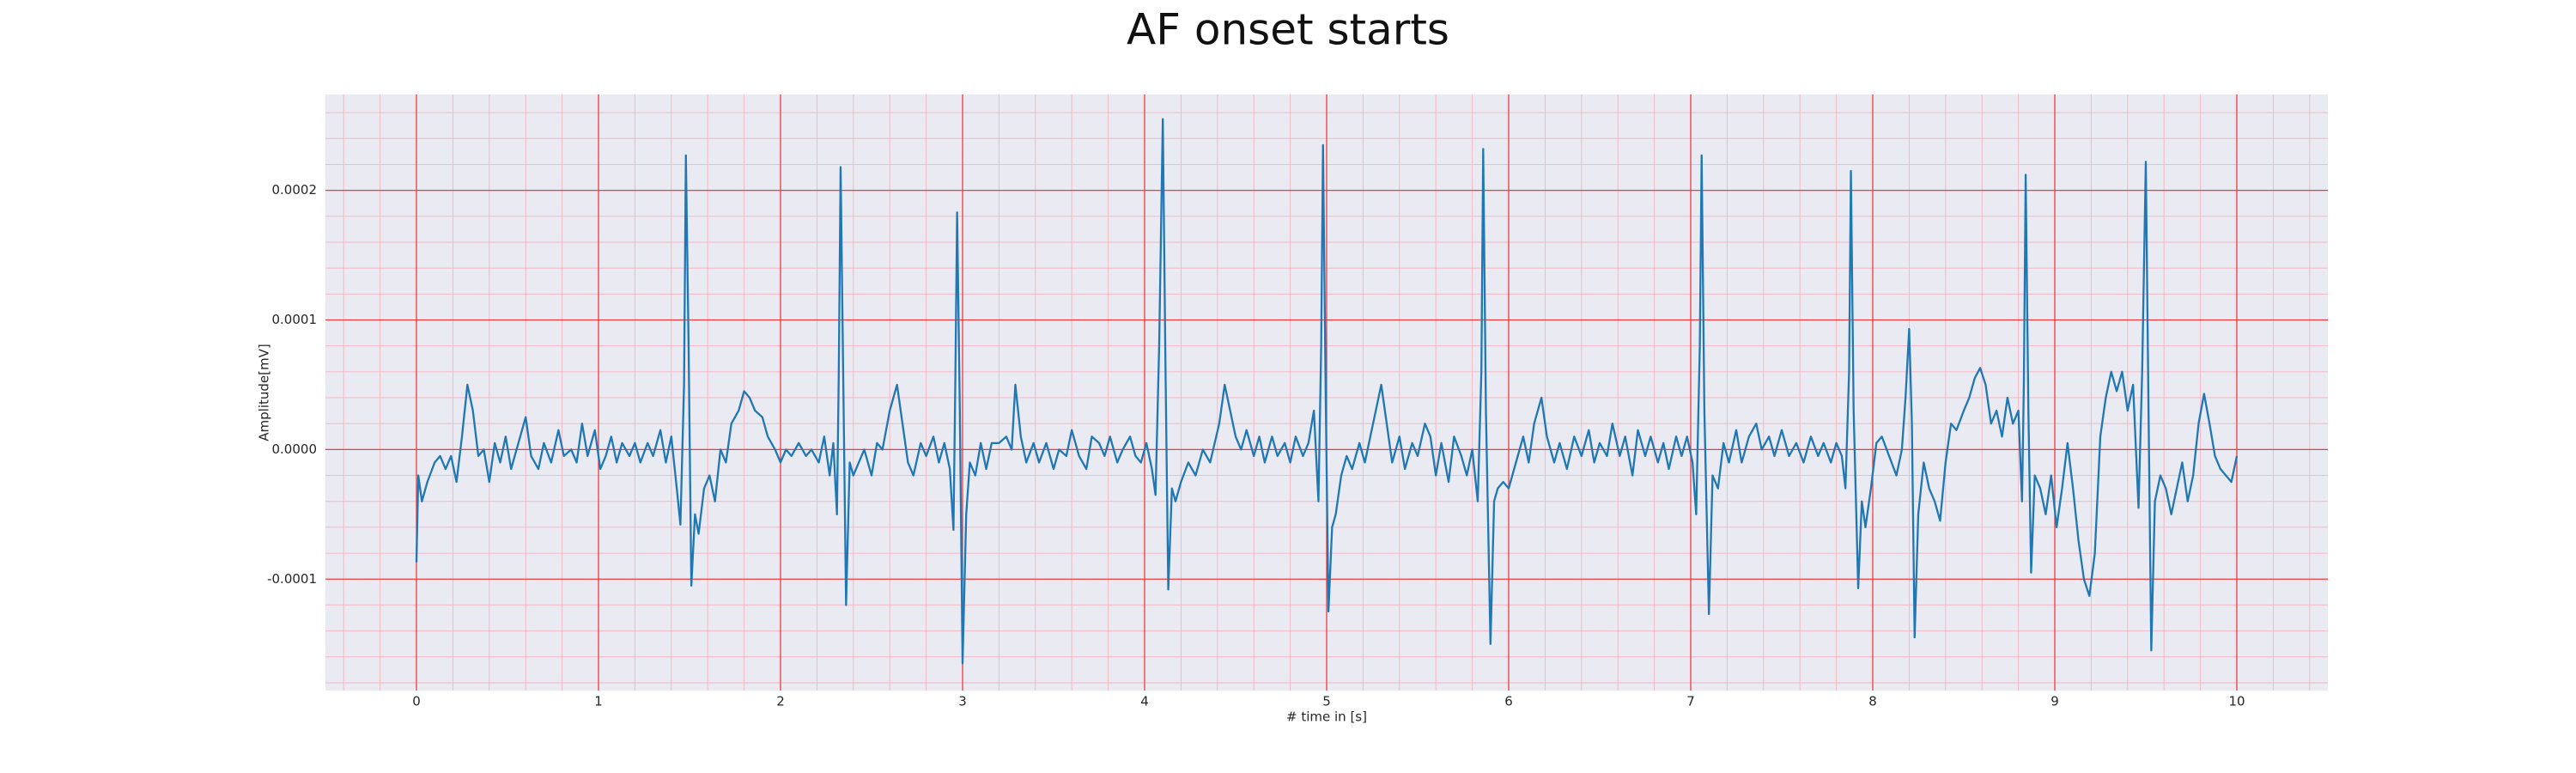 The image size is (2576, 773). Describe the element at coordinates (295, 319) in the screenshot. I see `y-tick-label: 0.0001` at that location.